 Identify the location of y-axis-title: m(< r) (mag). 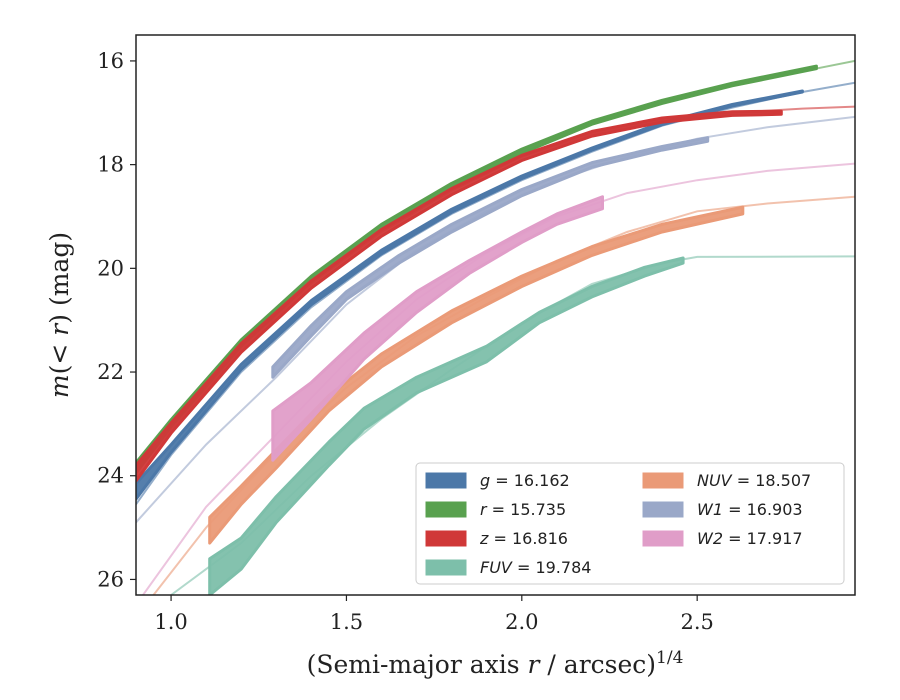
(59, 315).